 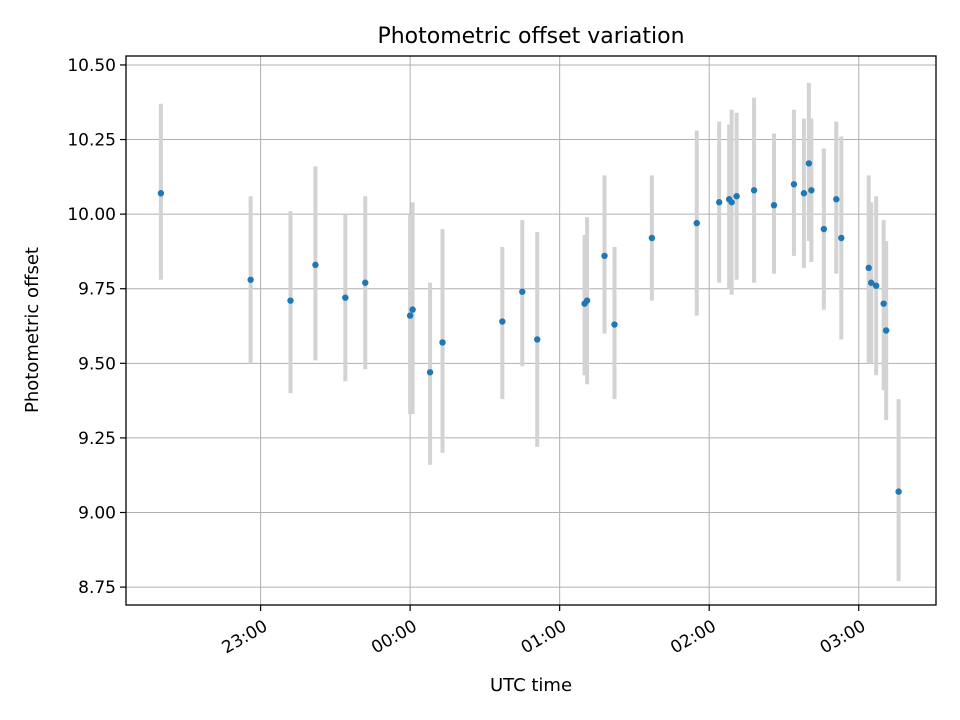 I want to click on x-tick-label: 01:00, so click(x=544, y=637).